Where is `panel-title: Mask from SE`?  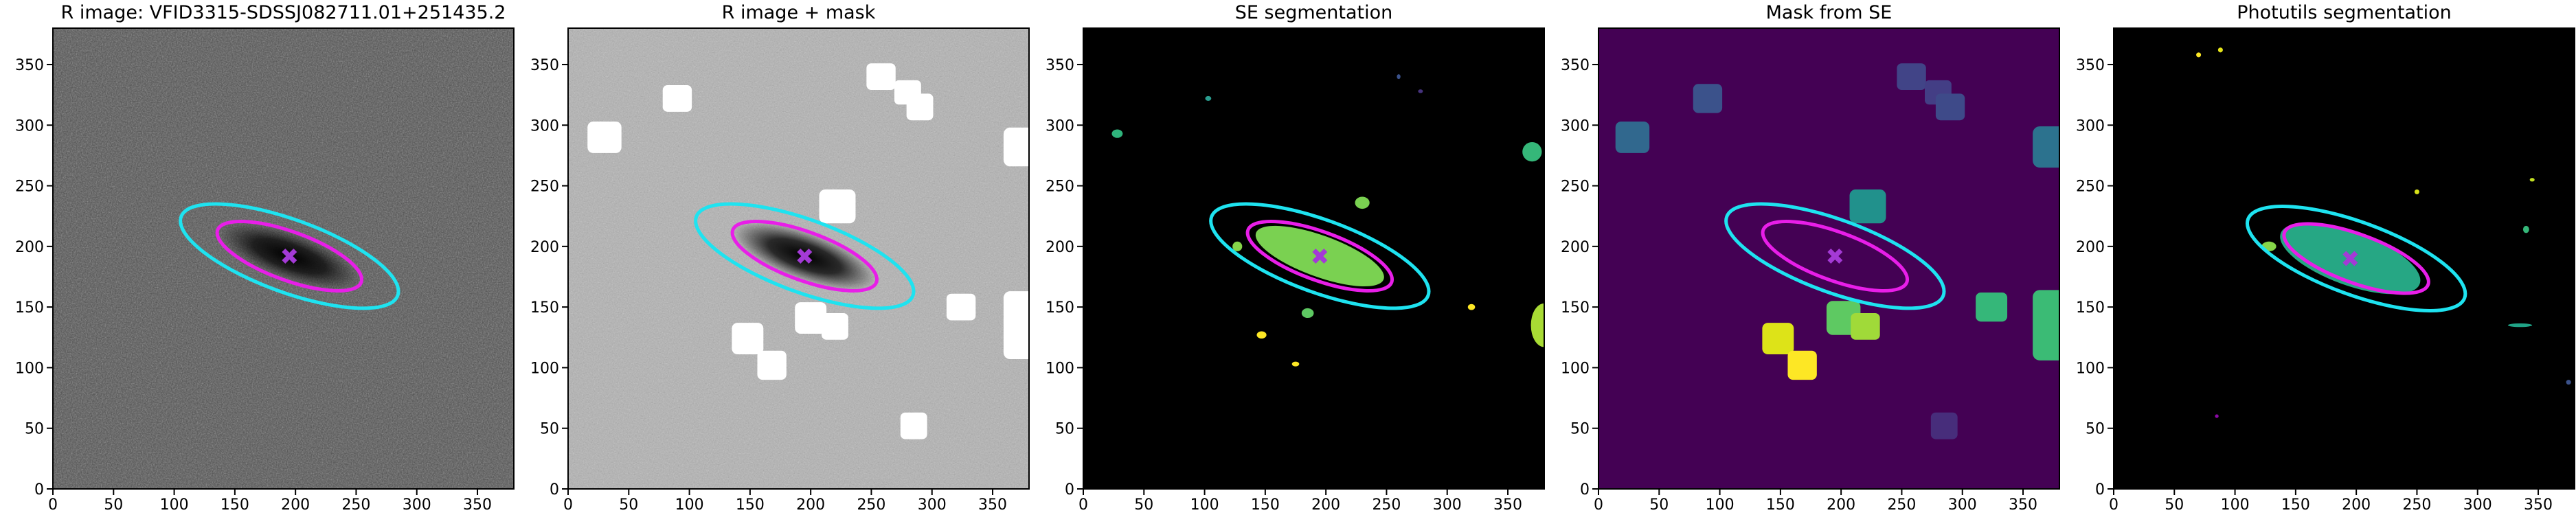 panel-title: Mask from SE is located at coordinates (1829, 12).